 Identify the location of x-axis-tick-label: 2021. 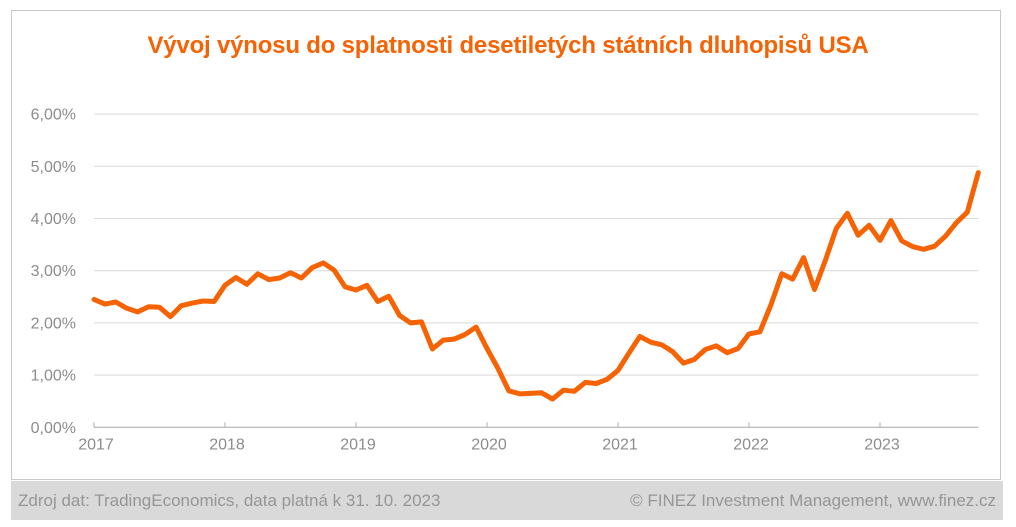
(620, 444).